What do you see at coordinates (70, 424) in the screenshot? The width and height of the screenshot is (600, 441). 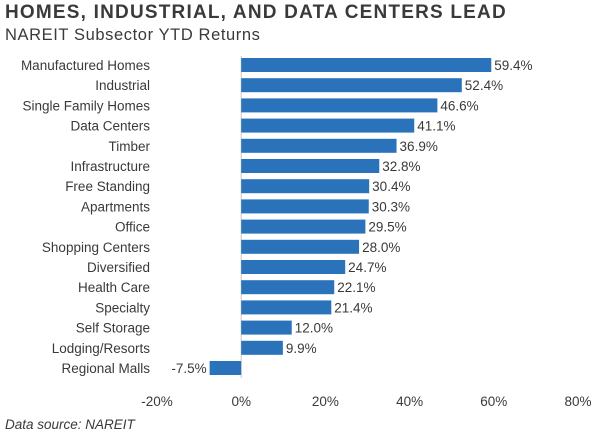 I see `data-source-note: Data source: NAREIT` at bounding box center [70, 424].